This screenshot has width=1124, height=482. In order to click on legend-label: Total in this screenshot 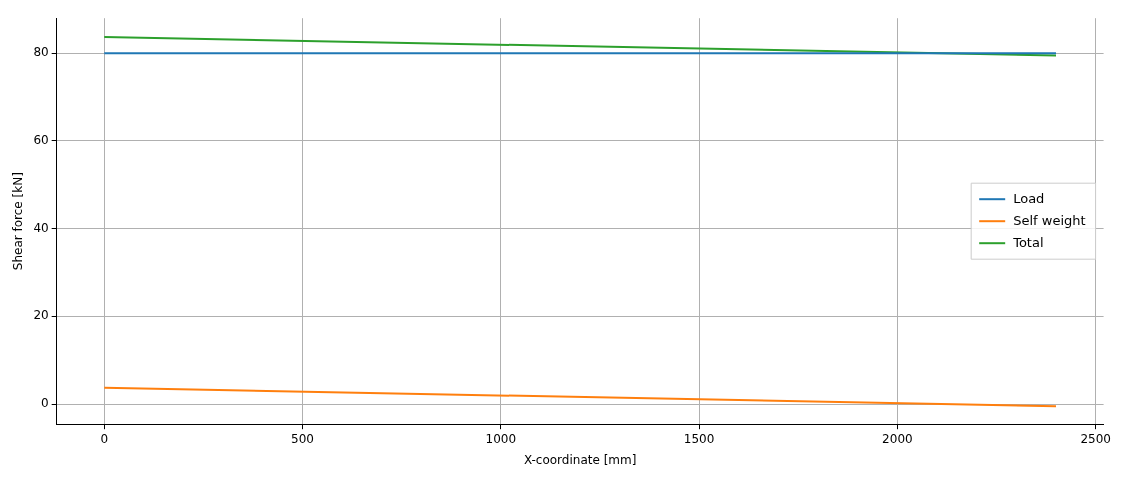, I will do `click(1028, 242)`.